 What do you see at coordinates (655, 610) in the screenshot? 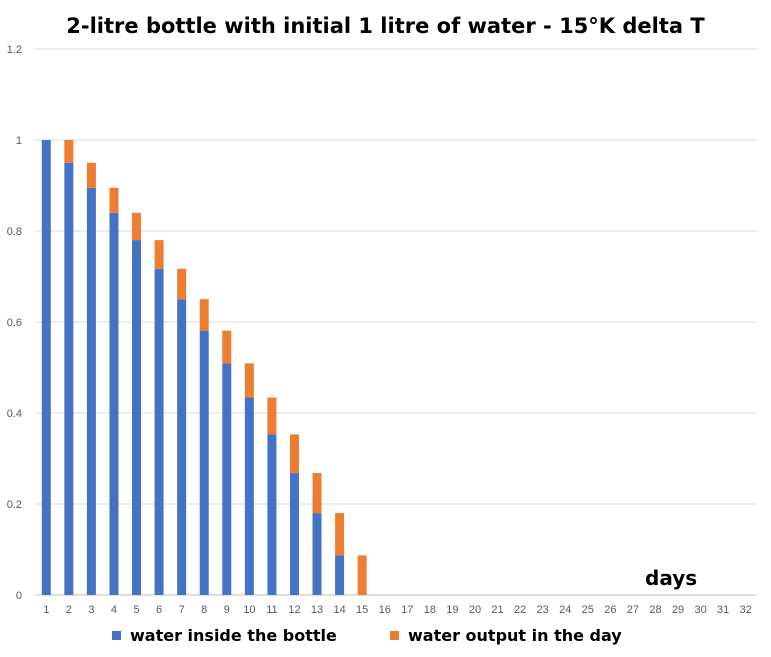
I see `x-tick-label: 28` at bounding box center [655, 610].